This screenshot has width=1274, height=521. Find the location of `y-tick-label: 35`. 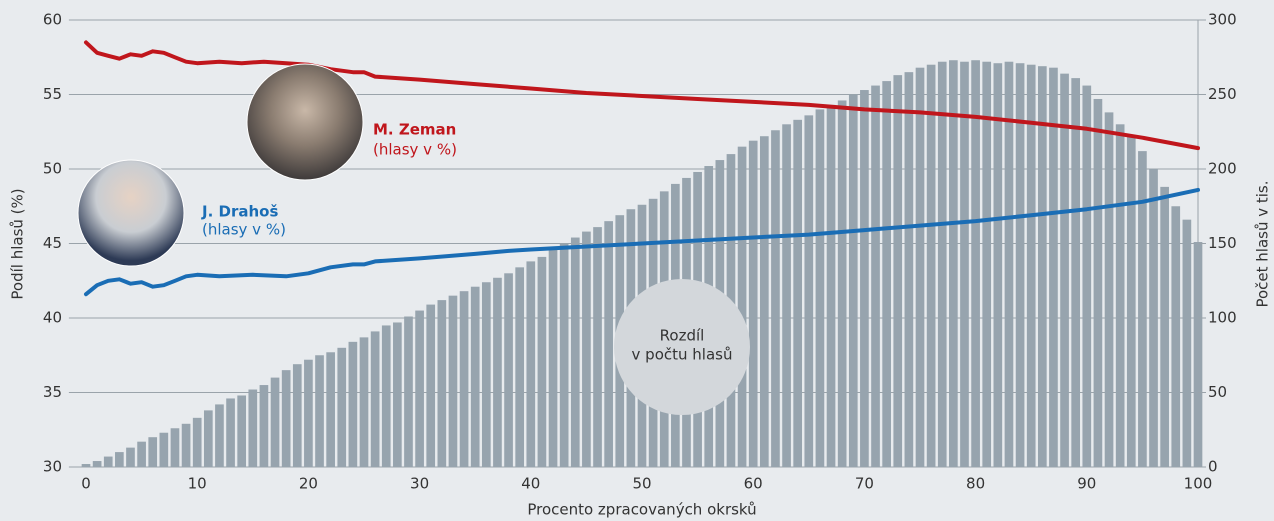

y-tick-label: 35 is located at coordinates (52, 392).